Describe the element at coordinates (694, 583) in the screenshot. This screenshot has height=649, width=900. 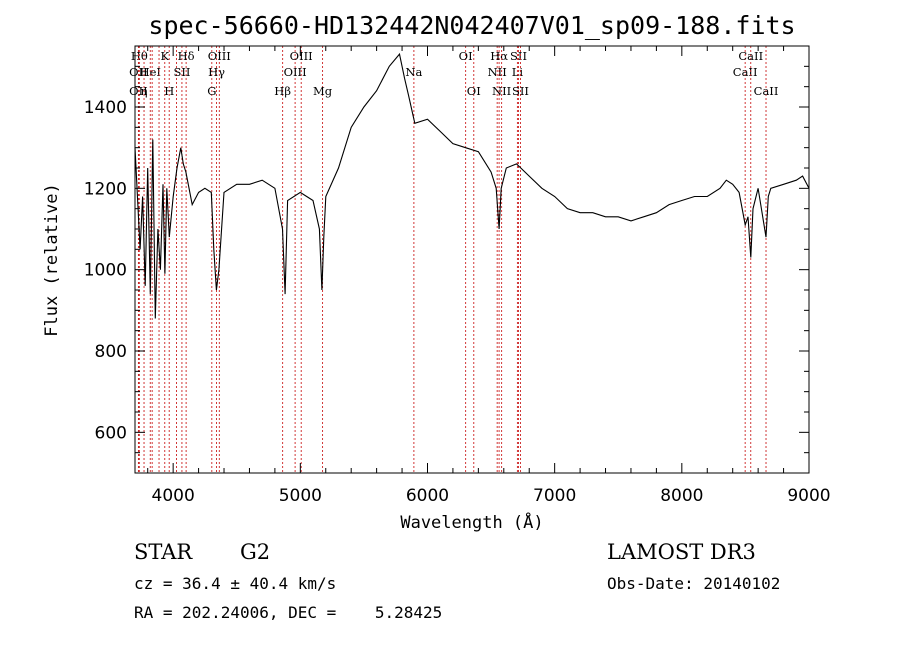
I see `observation-date: Obs-Date: 20140102` at that location.